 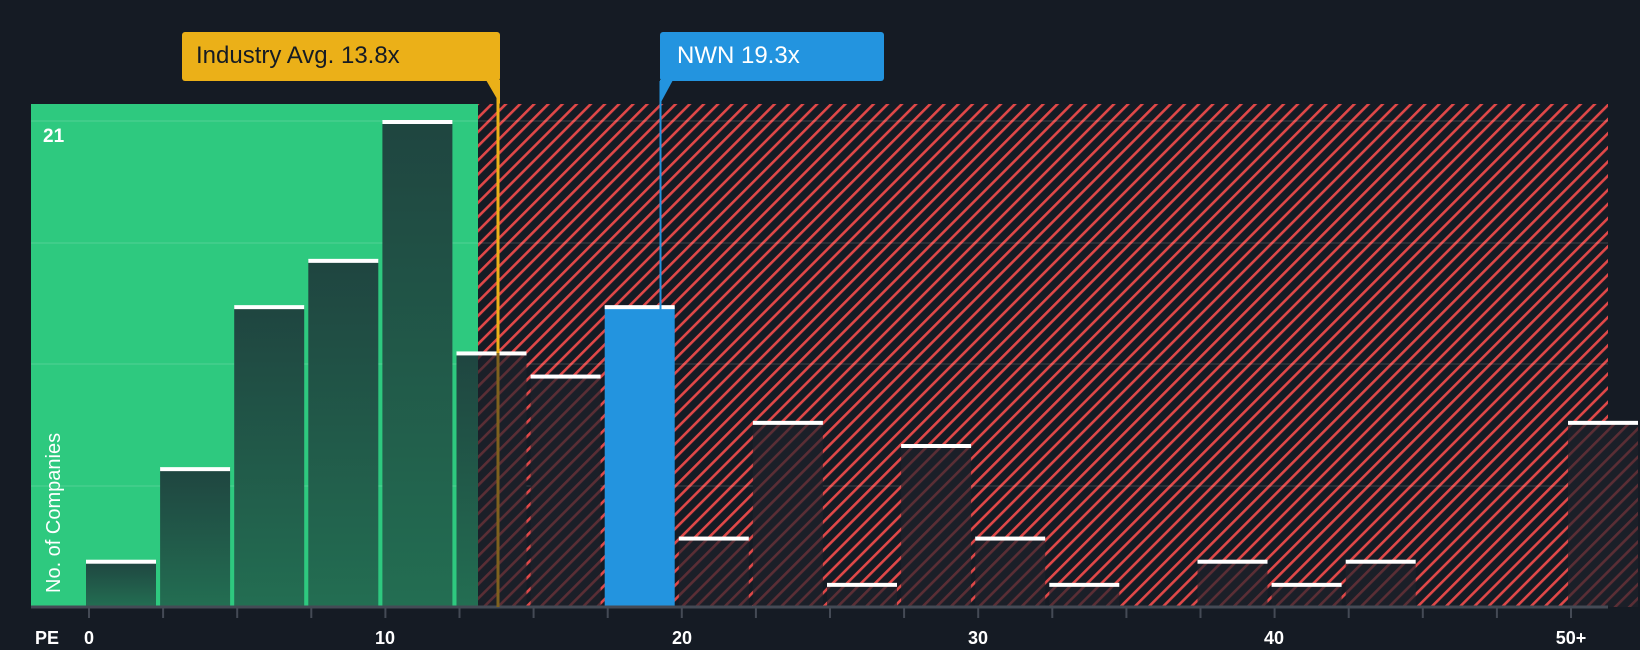 What do you see at coordinates (47, 638) in the screenshot?
I see `x-axis-title: PE` at bounding box center [47, 638].